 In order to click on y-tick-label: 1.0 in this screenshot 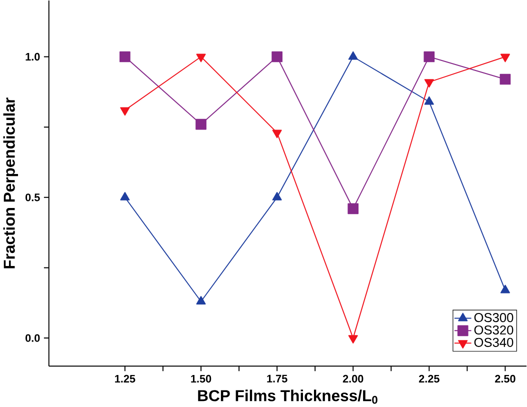, I will do `click(33, 56)`.